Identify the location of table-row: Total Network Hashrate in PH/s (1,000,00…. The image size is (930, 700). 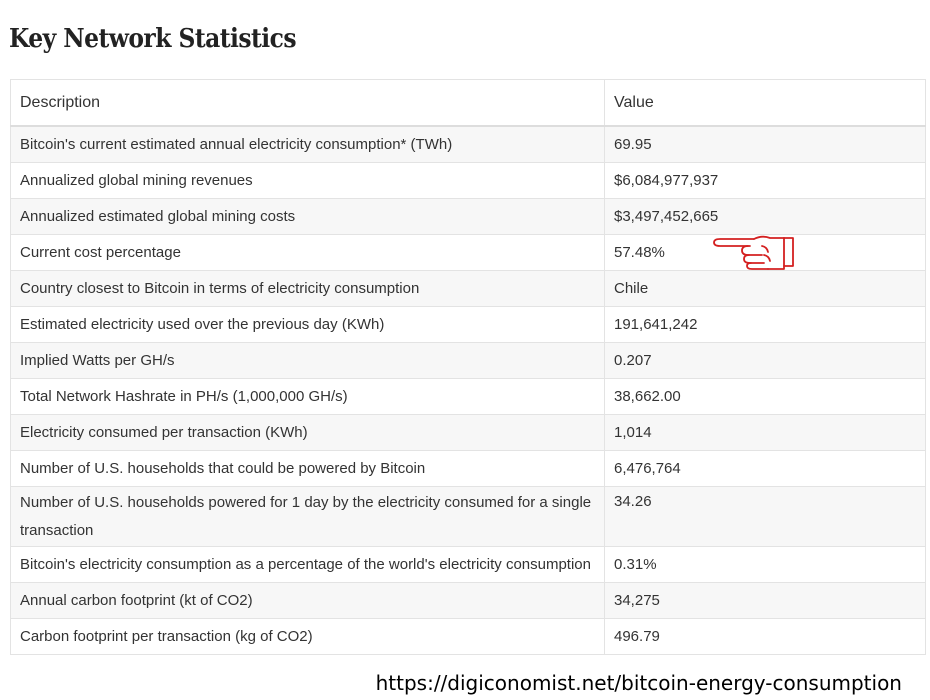
(468, 396).